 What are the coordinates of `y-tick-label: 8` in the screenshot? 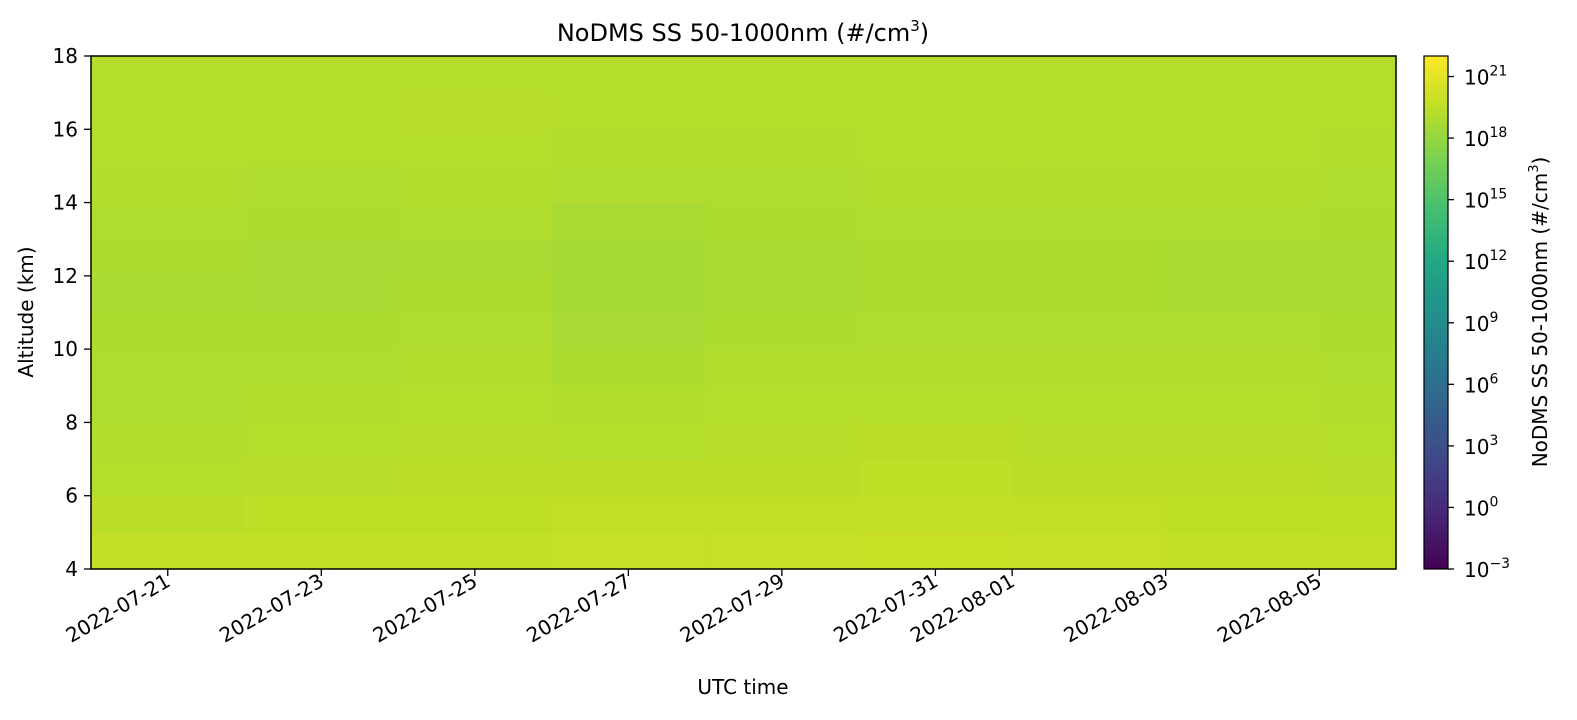 It's located at (71, 422).